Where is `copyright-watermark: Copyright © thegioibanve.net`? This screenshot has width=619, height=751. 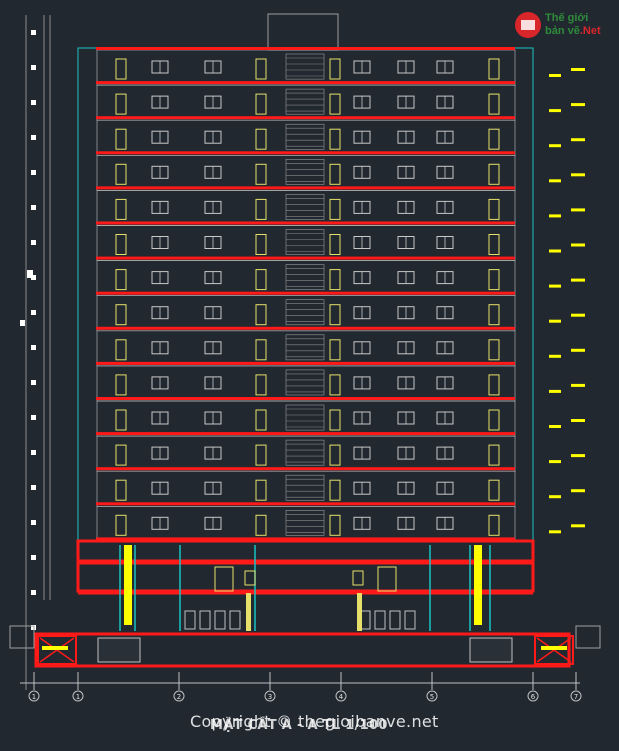
copyright-watermark: Copyright © thegioibanve.net is located at coordinates (314, 721).